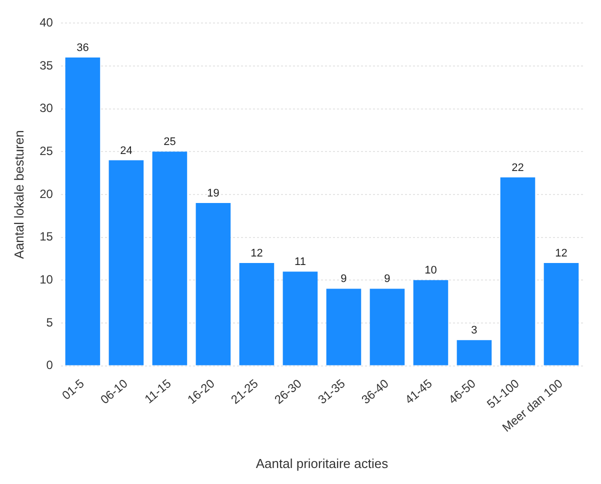  What do you see at coordinates (213, 194) in the screenshot?
I see `data-label: 19` at bounding box center [213, 194].